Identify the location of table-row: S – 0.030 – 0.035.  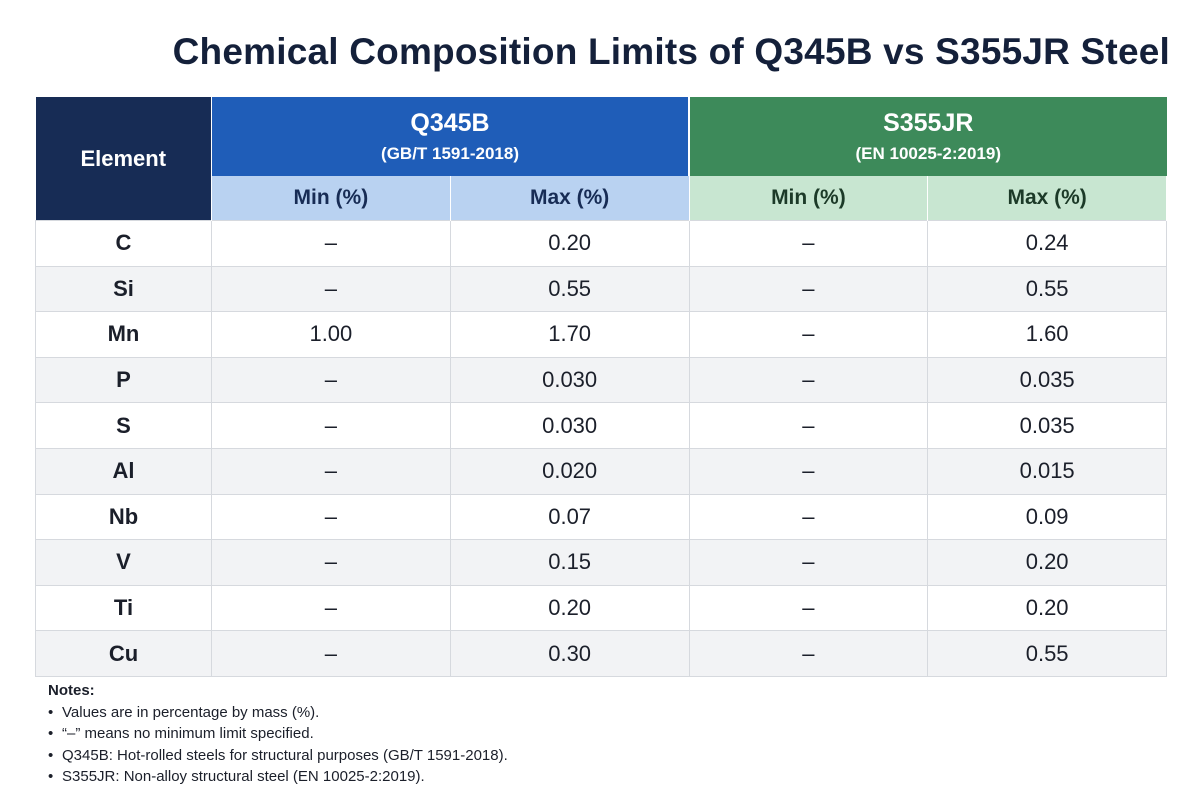
(601, 425).